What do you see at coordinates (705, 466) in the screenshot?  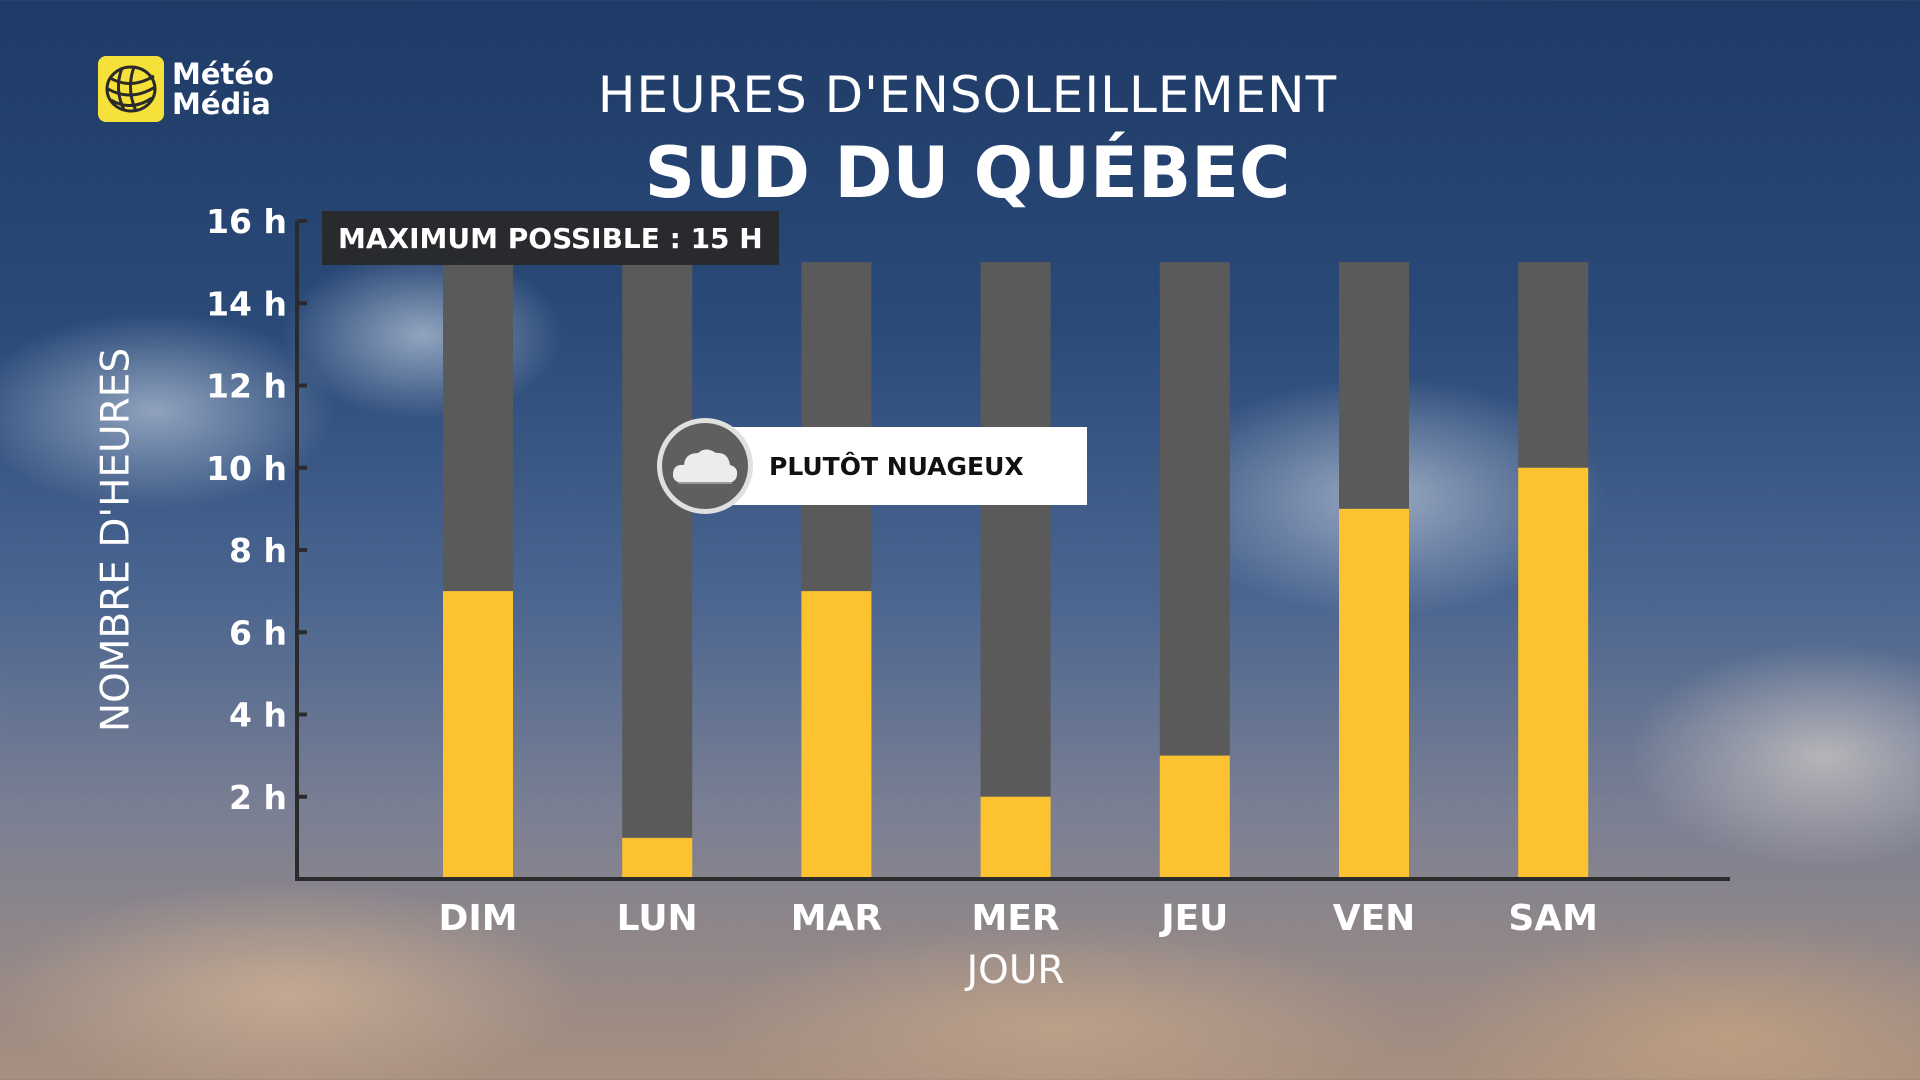 I see `cloud-icon` at bounding box center [705, 466].